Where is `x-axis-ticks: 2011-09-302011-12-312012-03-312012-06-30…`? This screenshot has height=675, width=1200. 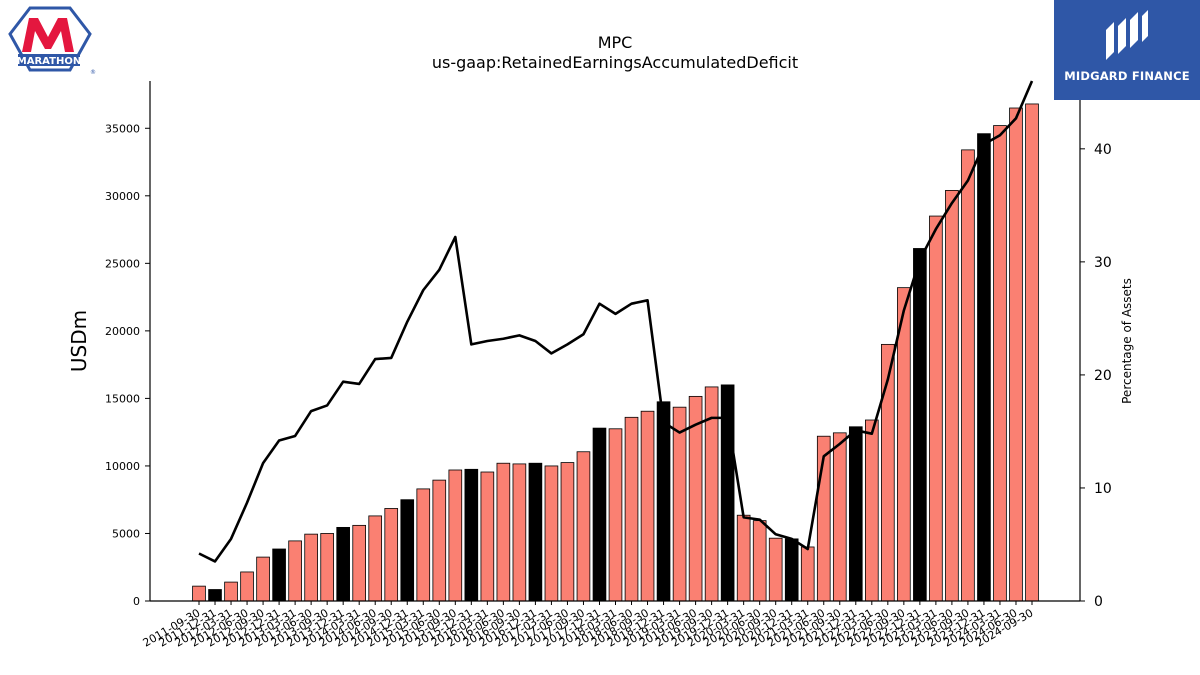 x-axis-ticks: 2011-09-302011-12-312012-03-312012-06-30… is located at coordinates (588, 625).